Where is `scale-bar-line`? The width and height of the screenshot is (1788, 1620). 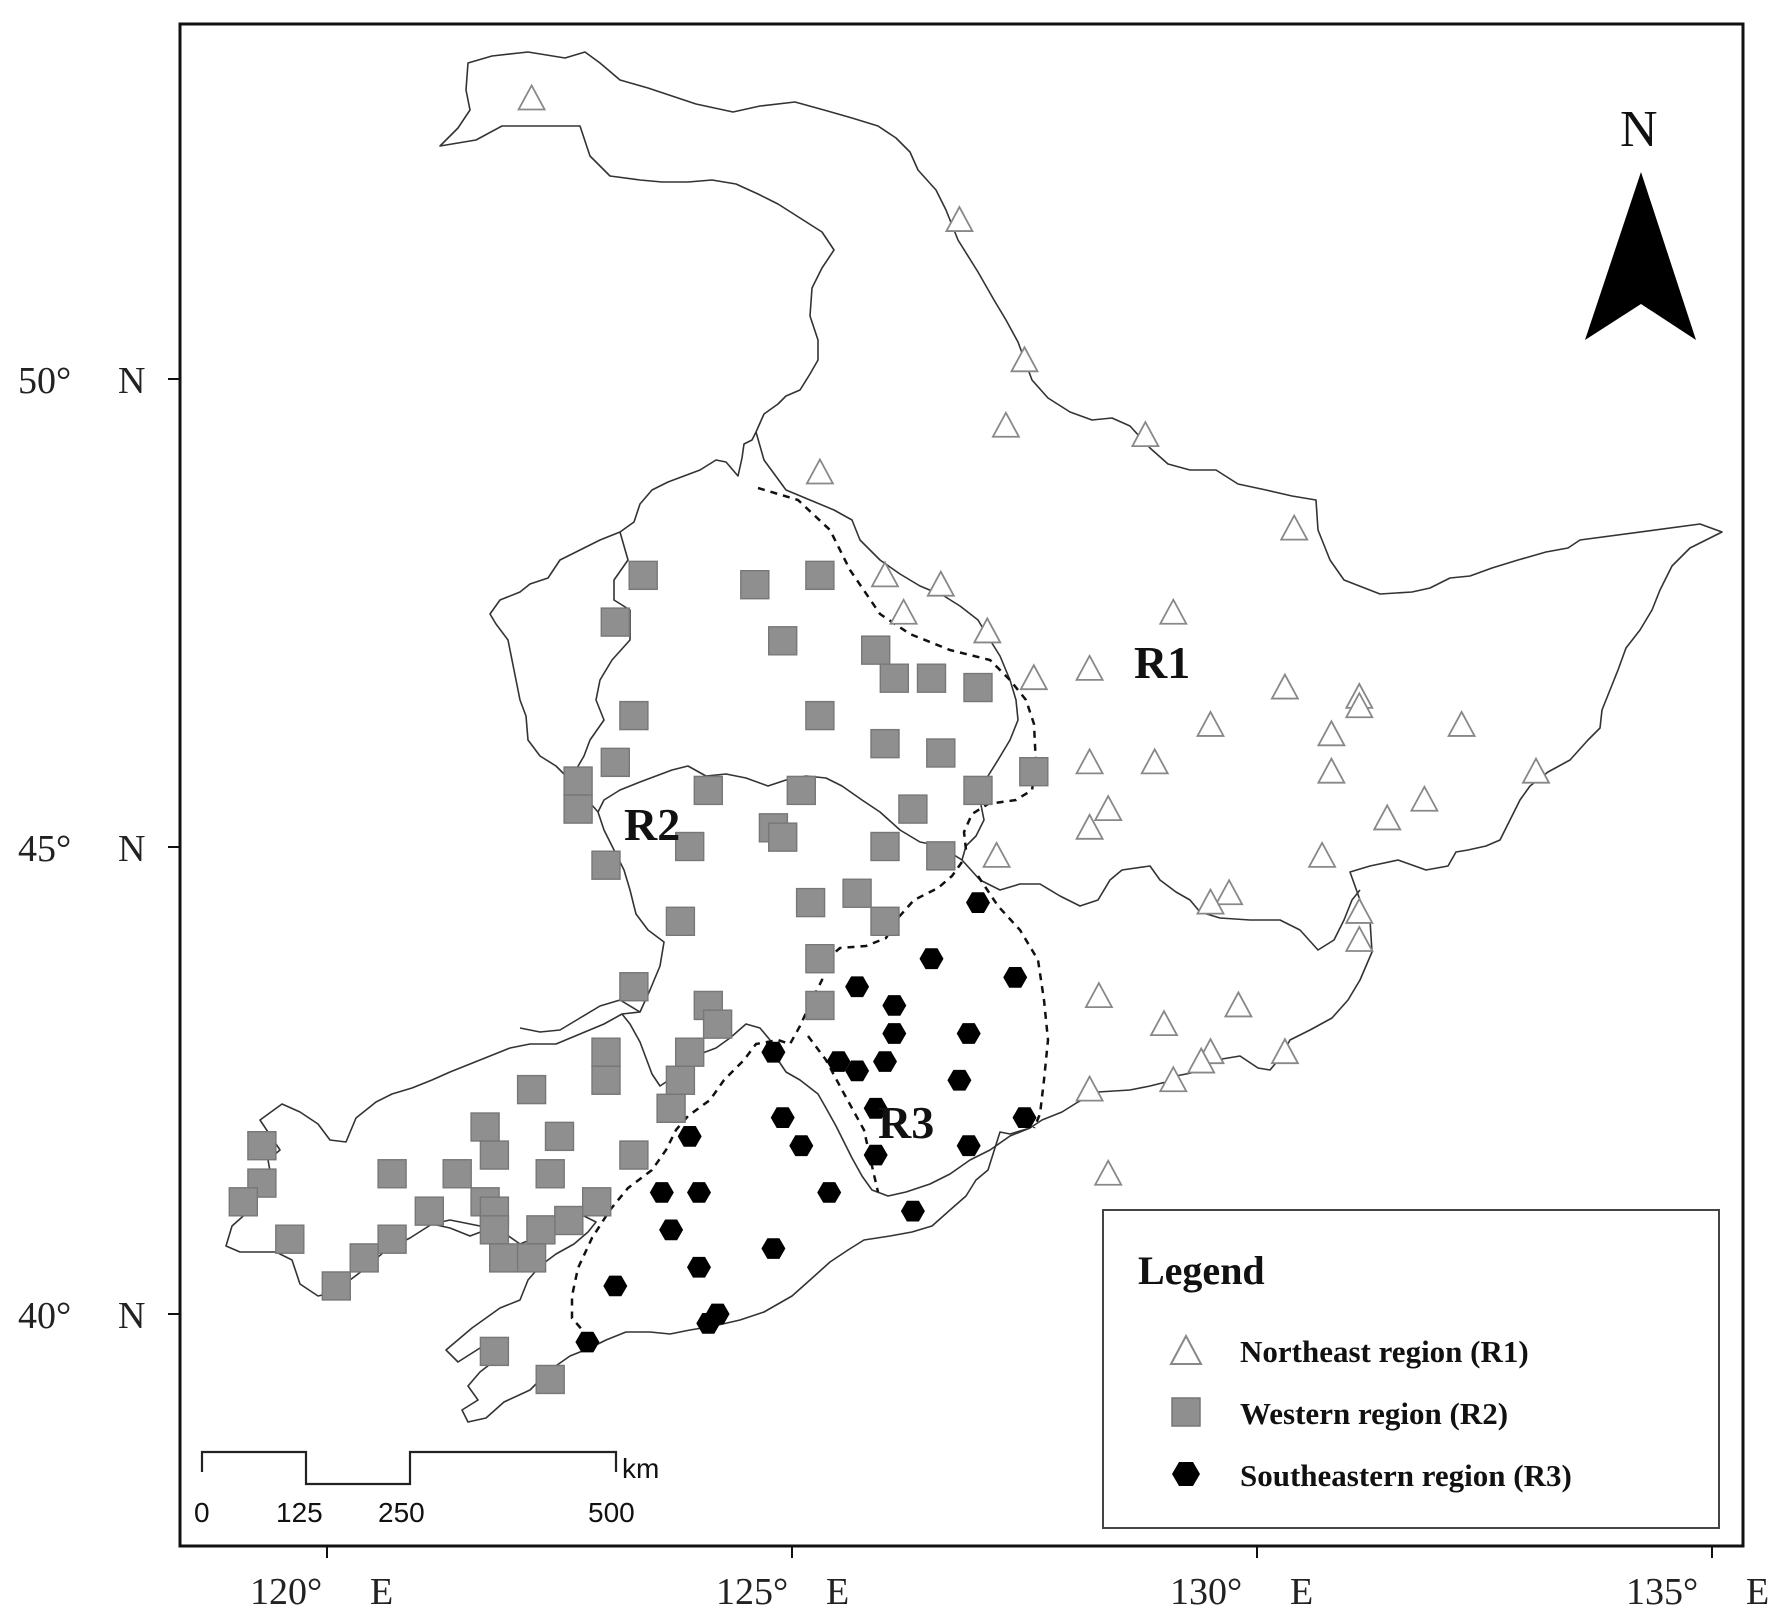 scale-bar-line is located at coordinates (409, 1468).